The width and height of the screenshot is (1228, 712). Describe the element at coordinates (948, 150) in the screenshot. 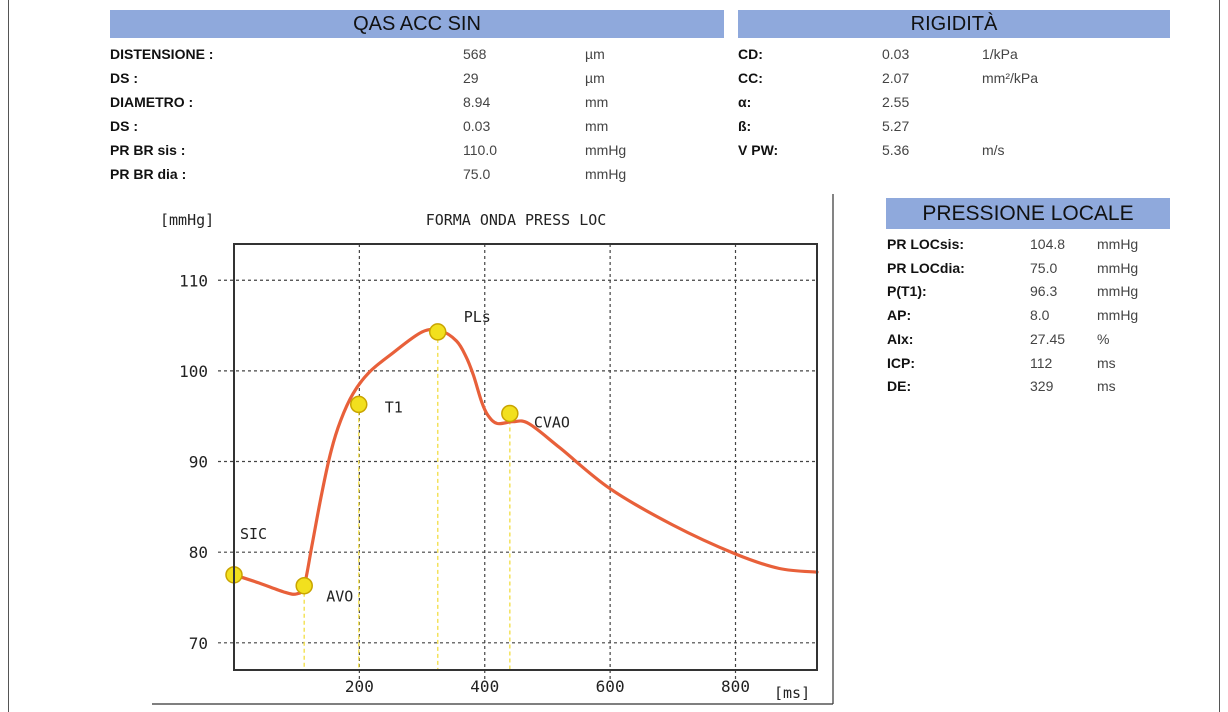

I see `rigidita-row: V PW: 5.36 m/s` at that location.